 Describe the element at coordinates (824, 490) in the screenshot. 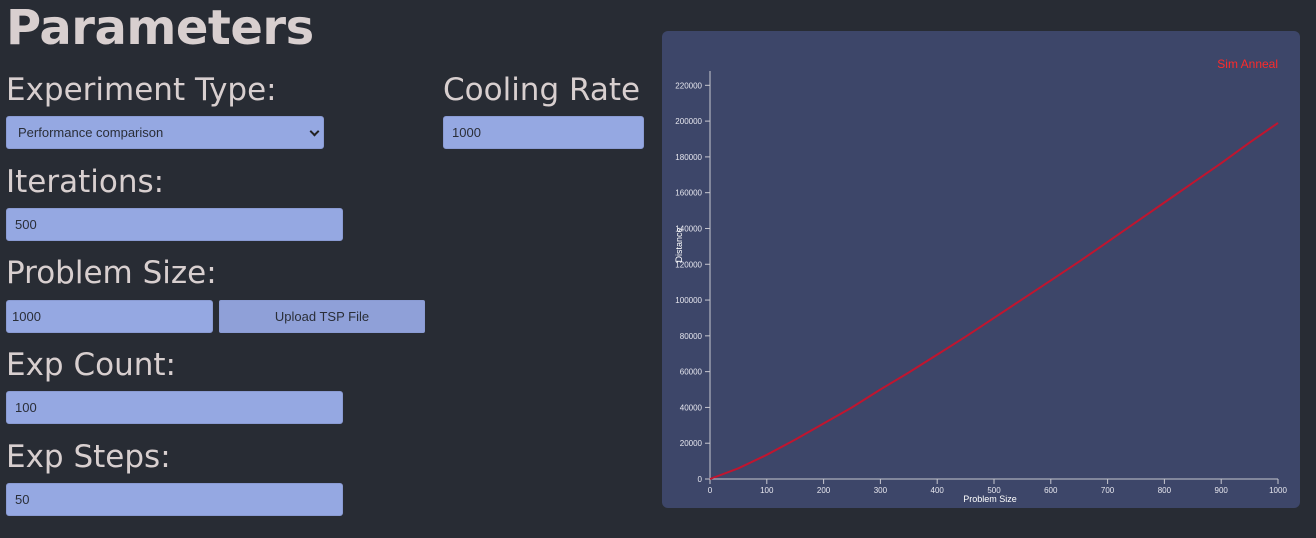

I see `x-tick-label: 200` at that location.